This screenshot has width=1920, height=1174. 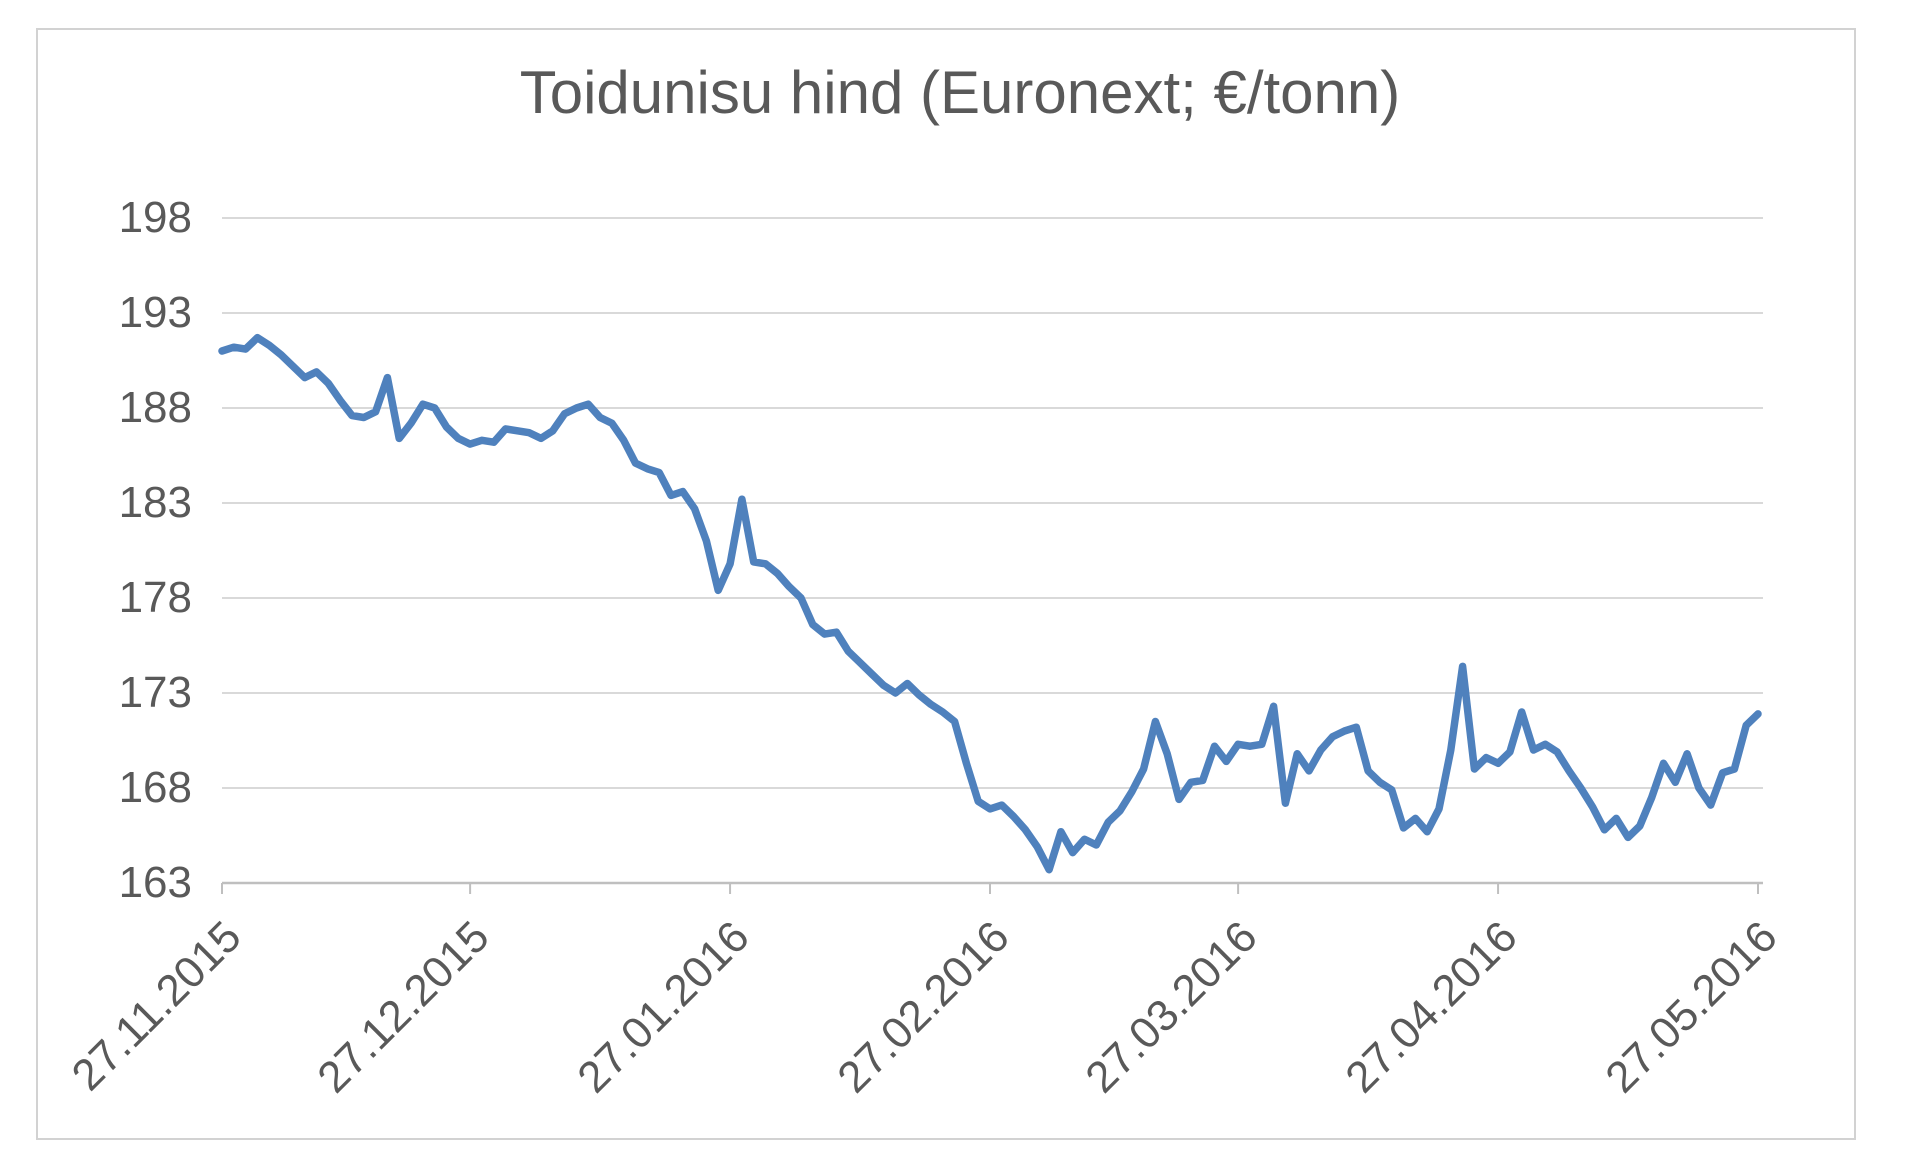 What do you see at coordinates (155, 787) in the screenshot?
I see `y-axis-label: 168` at bounding box center [155, 787].